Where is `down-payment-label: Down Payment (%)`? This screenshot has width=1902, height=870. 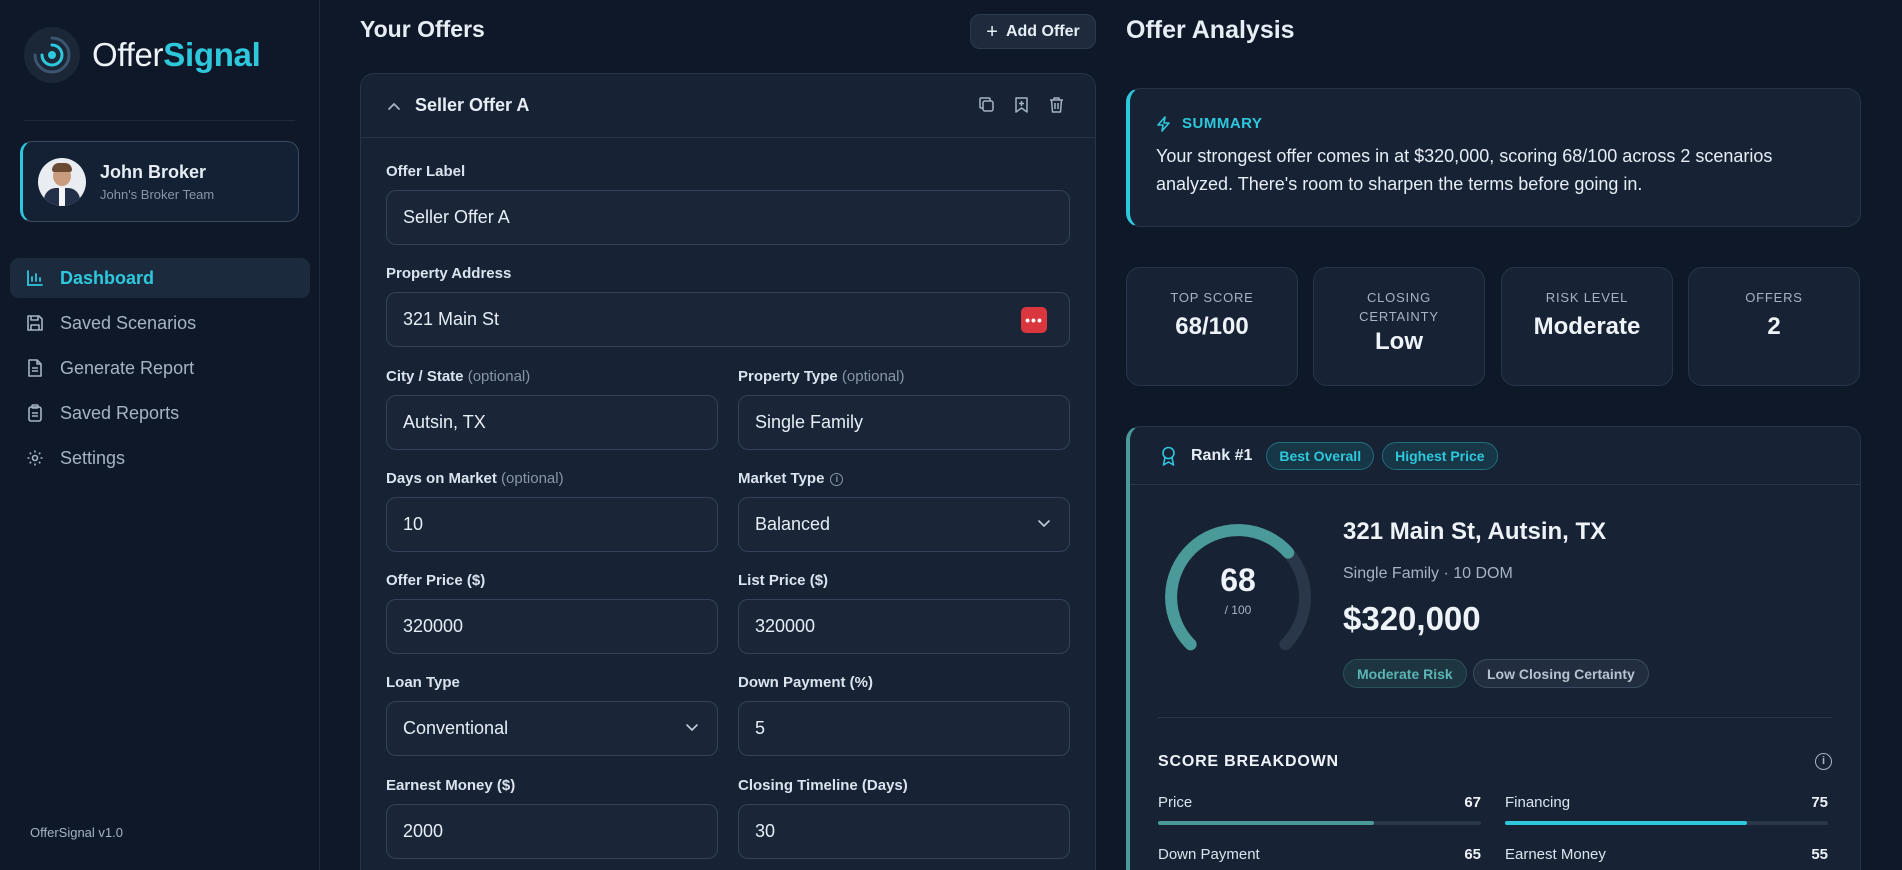
down-payment-label: Down Payment (%) is located at coordinates (806, 682).